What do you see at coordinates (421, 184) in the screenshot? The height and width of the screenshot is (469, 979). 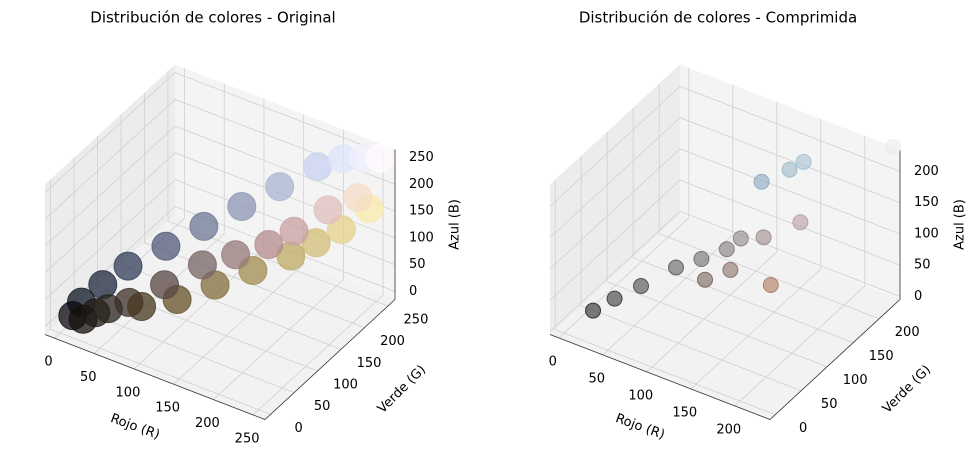 I see `z-tick-label: 200` at bounding box center [421, 184].